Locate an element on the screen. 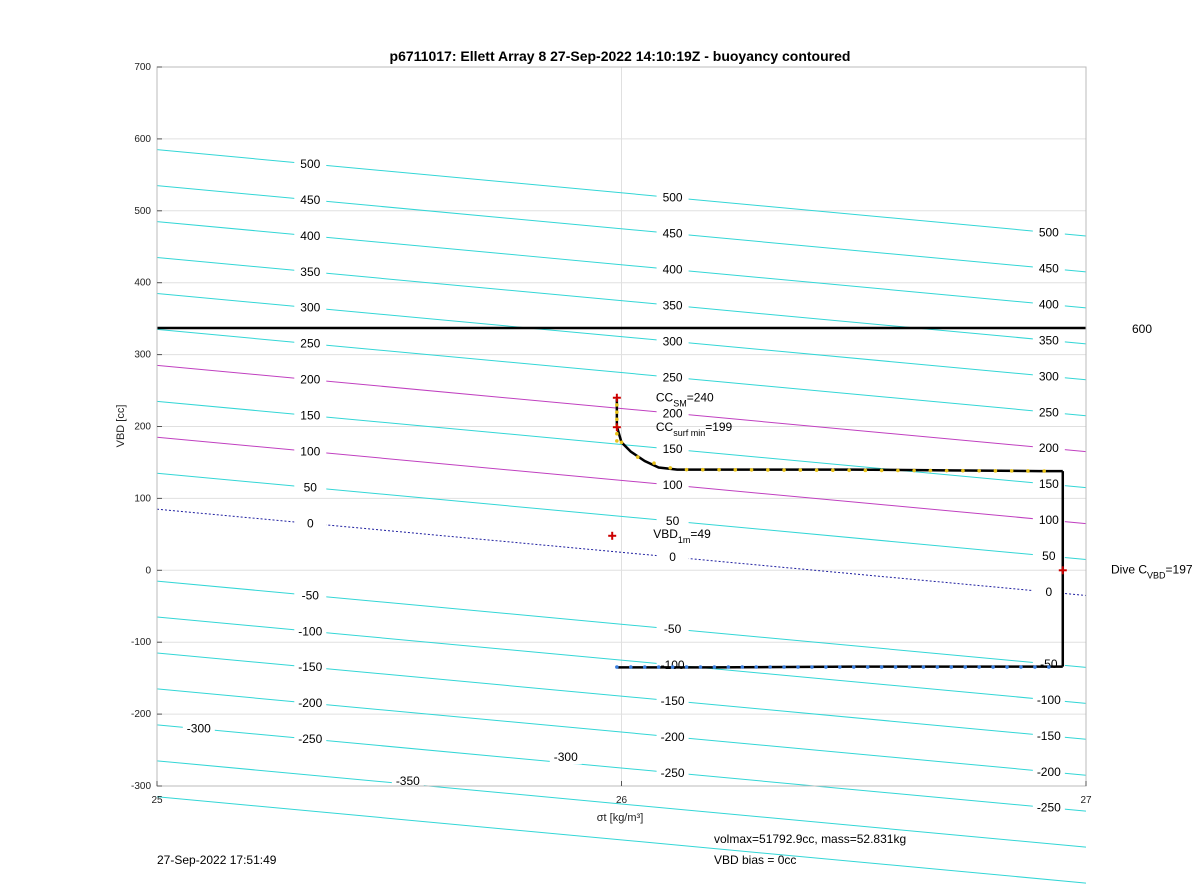 Image resolution: width=1200 pixels, height=885 pixels. contour-label: 350 is located at coordinates (1049, 340).